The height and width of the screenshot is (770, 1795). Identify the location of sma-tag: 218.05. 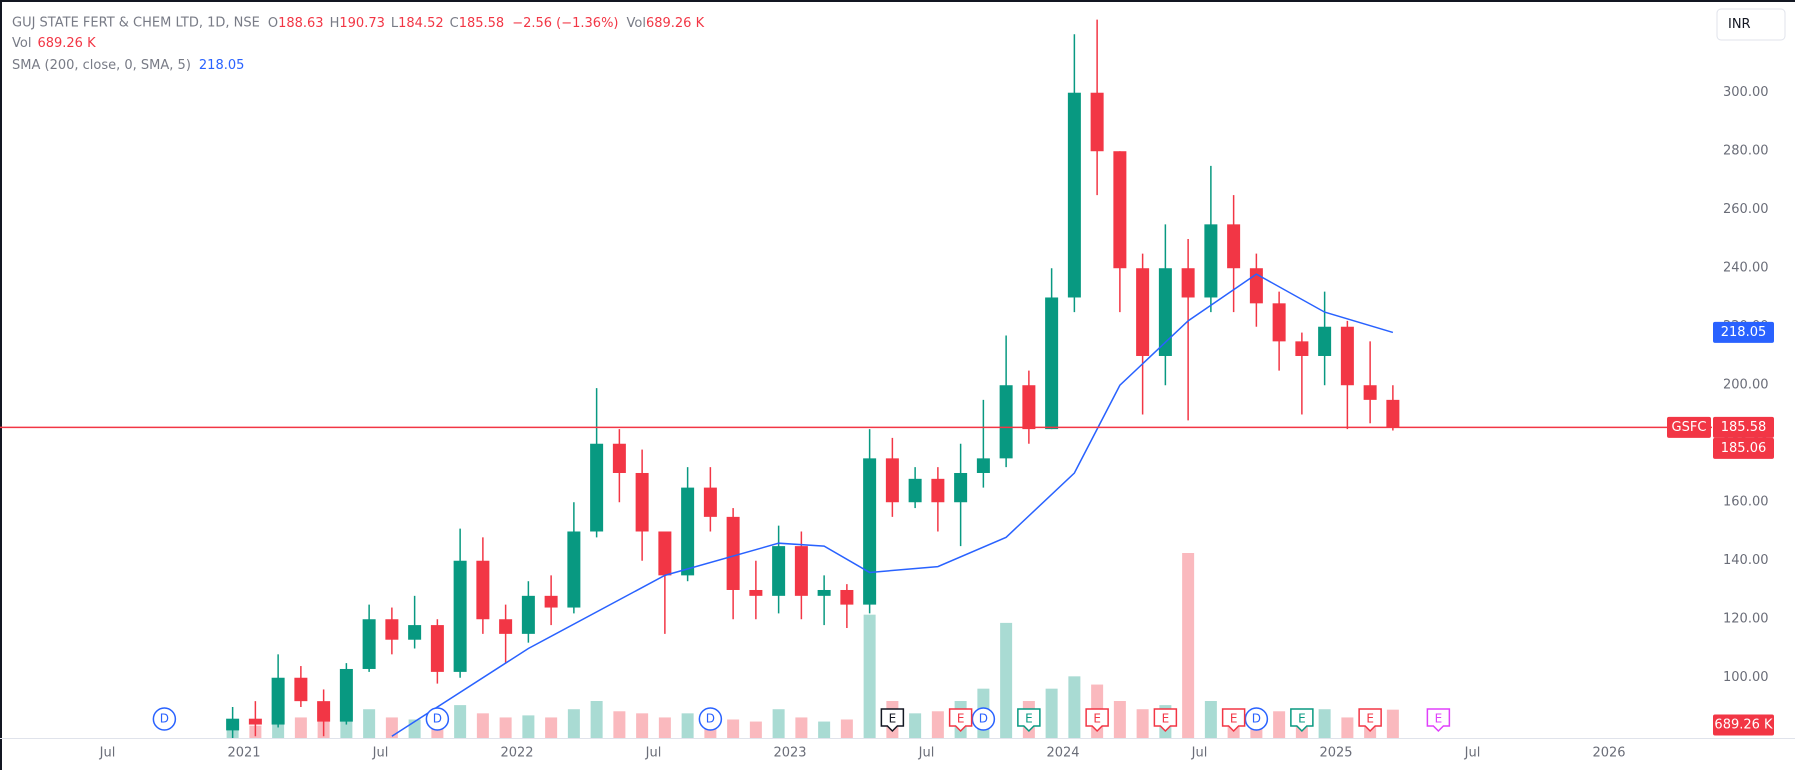
(1744, 332).